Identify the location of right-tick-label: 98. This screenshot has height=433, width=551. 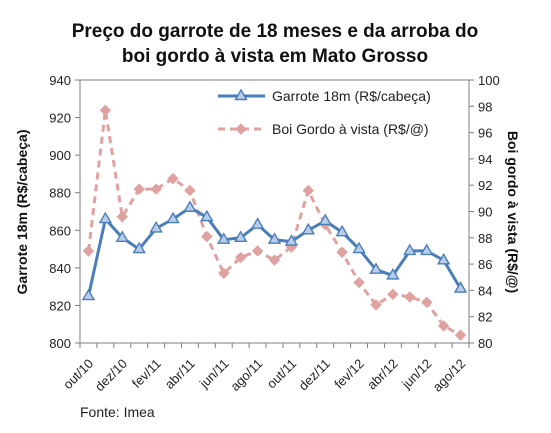
(485, 106).